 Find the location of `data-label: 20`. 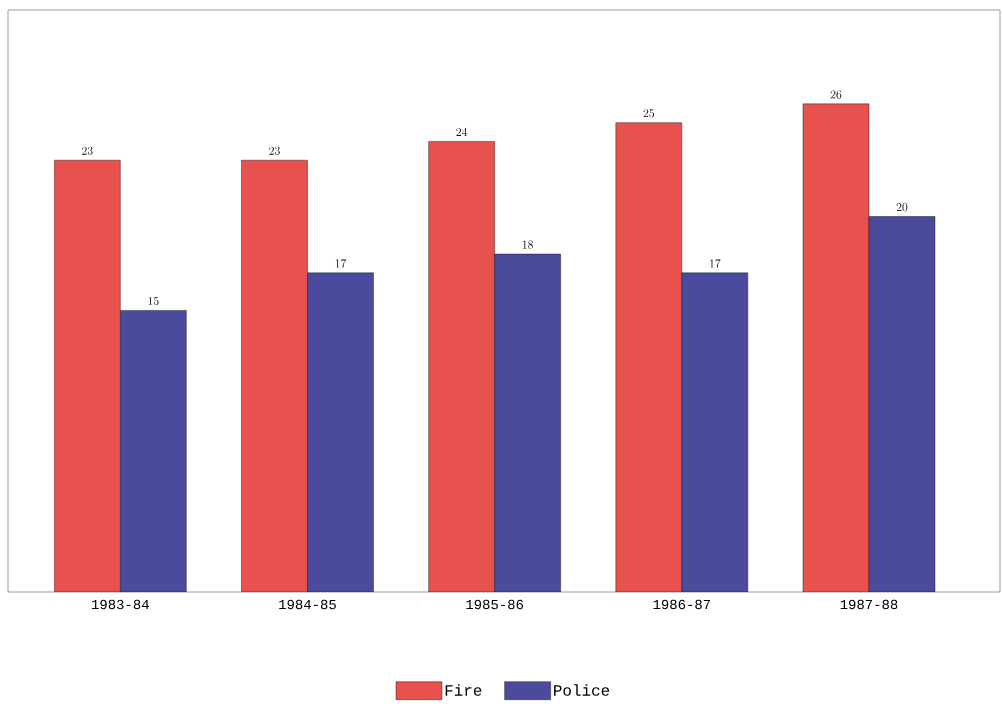

data-label: 20 is located at coordinates (902, 207).